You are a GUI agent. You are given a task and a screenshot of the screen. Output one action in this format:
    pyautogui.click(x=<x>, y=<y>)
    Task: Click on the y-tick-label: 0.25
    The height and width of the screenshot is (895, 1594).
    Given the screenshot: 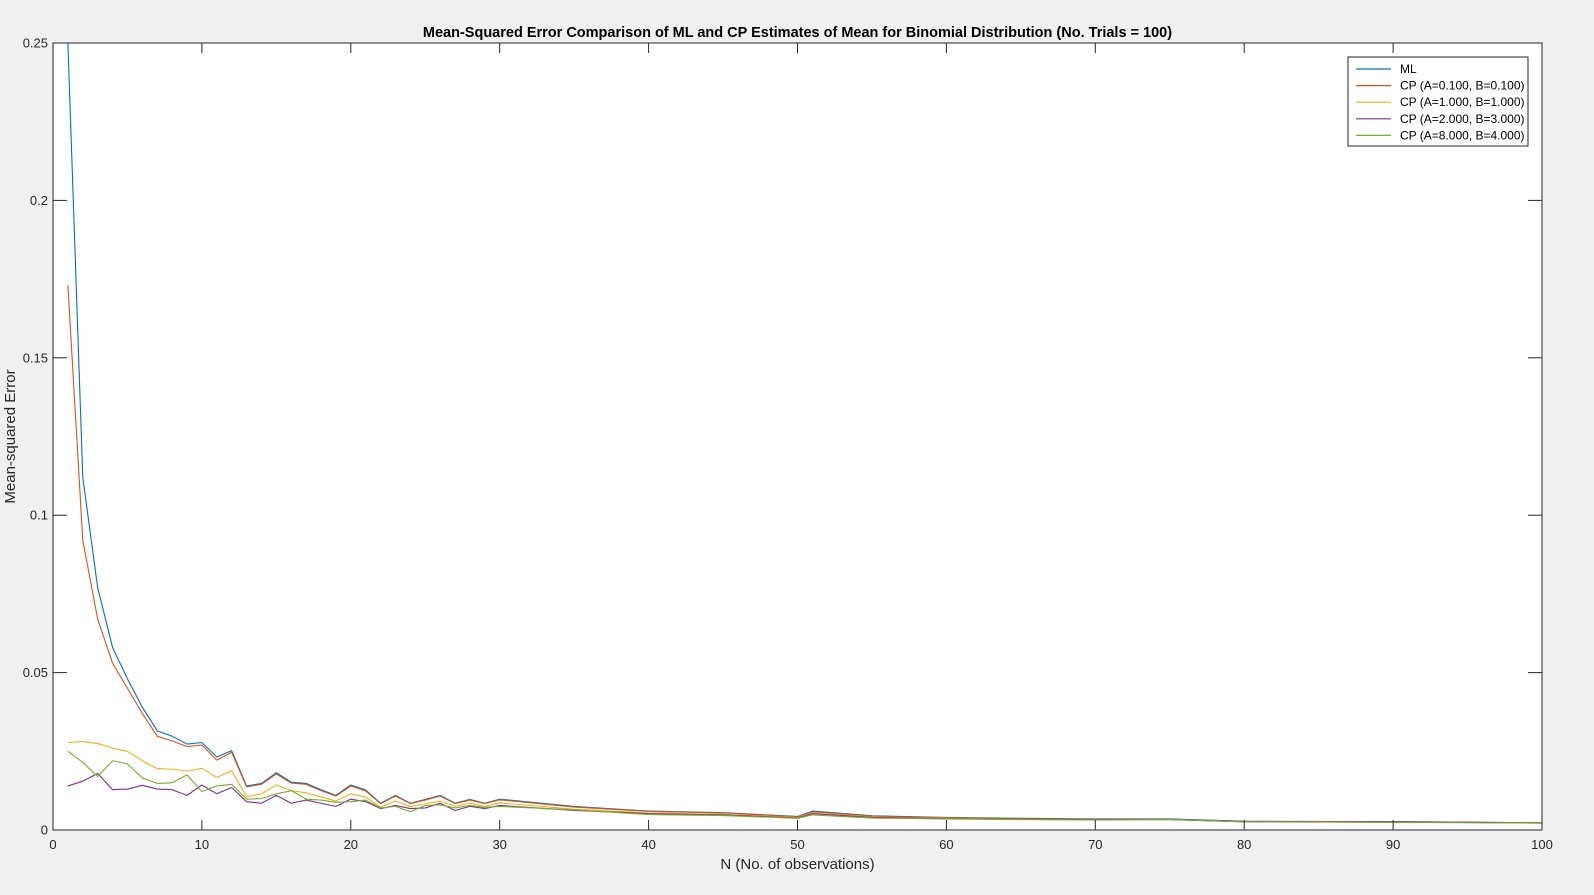 What is the action you would take?
    pyautogui.click(x=35, y=43)
    